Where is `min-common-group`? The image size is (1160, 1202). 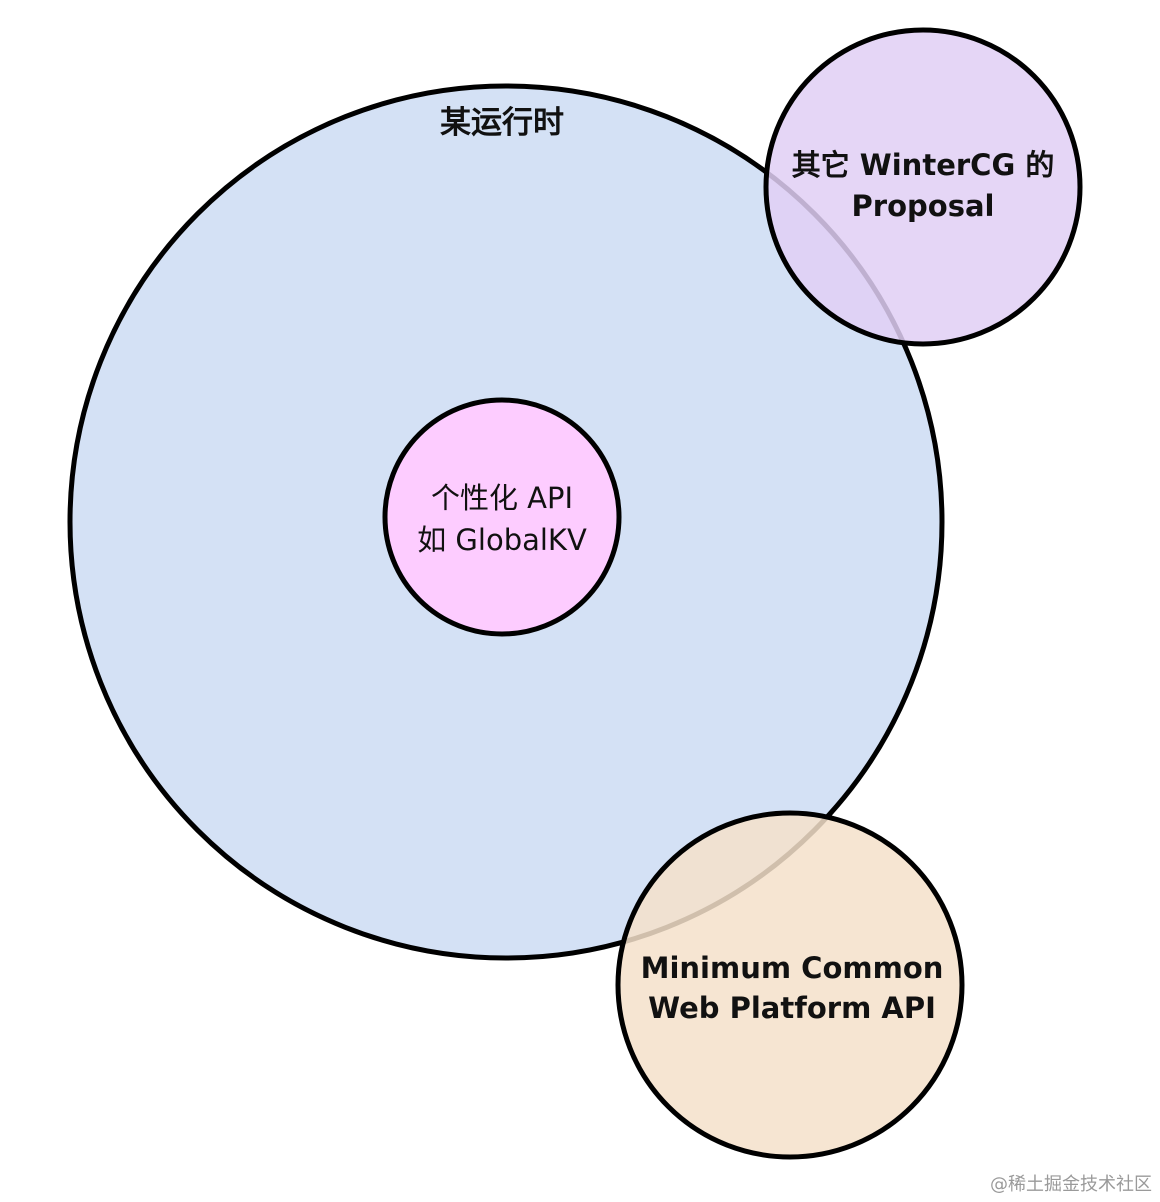 min-common-group is located at coordinates (790, 985).